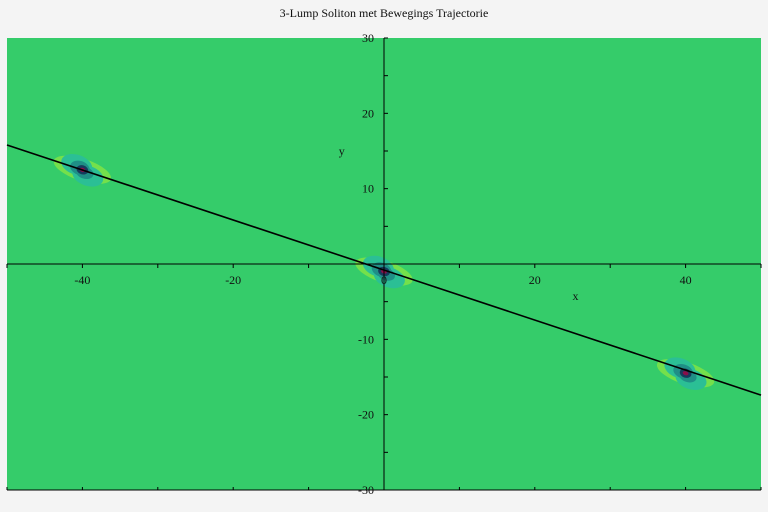 The image size is (768, 512). I want to click on chart-title: 3-Lump Soliton met Bewegings Trajectorie, so click(384, 13).